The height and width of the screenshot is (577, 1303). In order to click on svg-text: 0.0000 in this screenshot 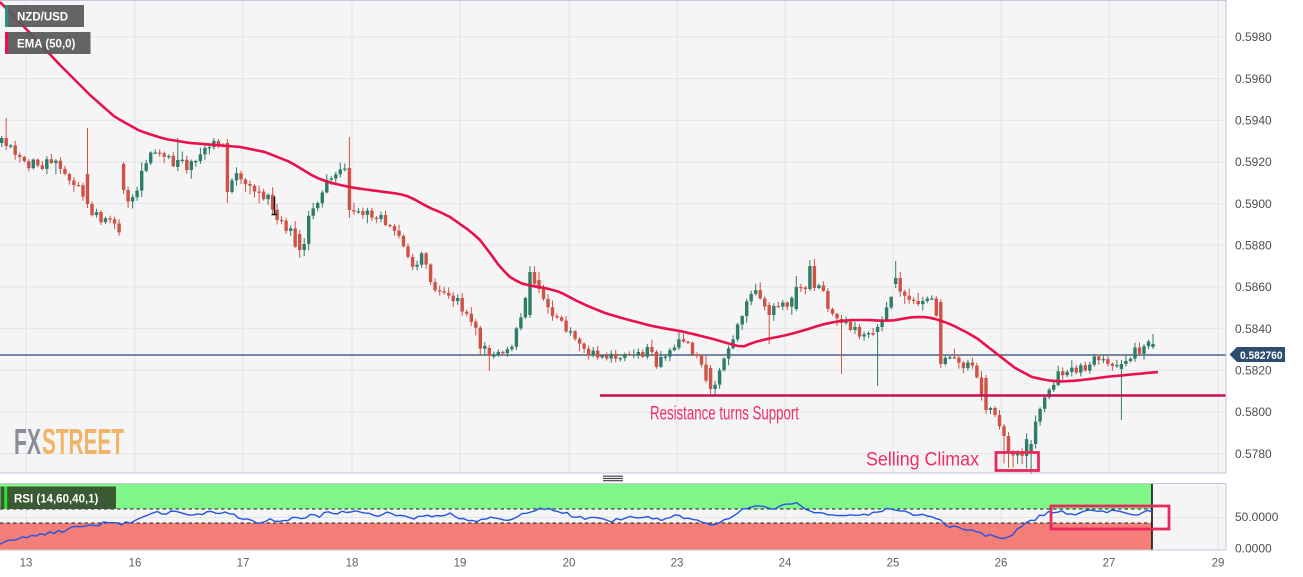, I will do `click(1253, 549)`.